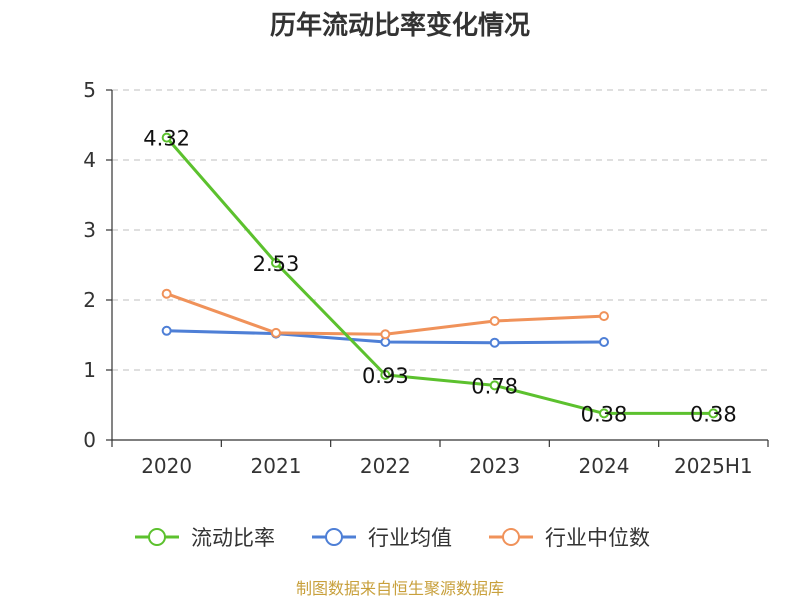 The width and height of the screenshot is (800, 600). I want to click on series-line, so click(385, 314).